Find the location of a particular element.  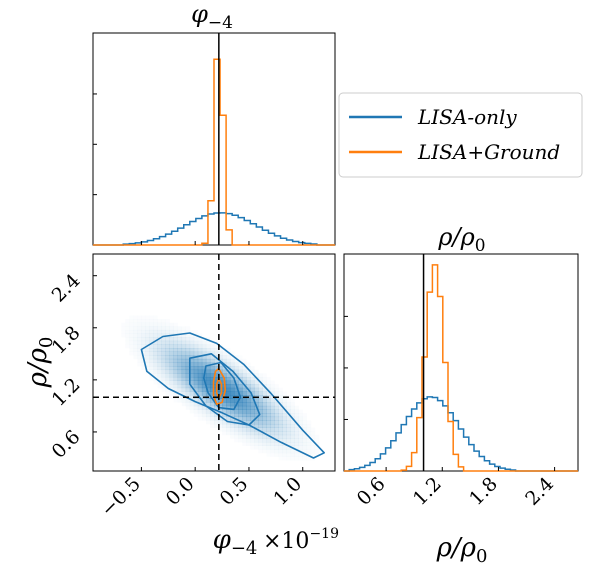

legend-label-lisa-ground: LISA+Ground is located at coordinates (488, 152).